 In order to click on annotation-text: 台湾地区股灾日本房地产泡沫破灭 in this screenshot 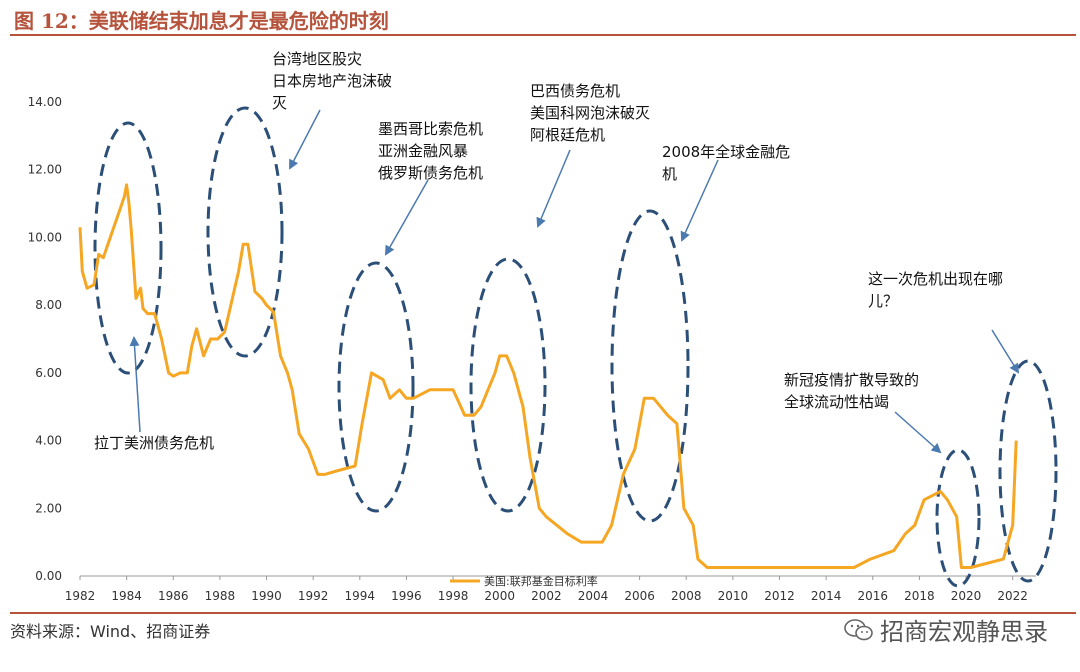, I will do `click(332, 81)`.